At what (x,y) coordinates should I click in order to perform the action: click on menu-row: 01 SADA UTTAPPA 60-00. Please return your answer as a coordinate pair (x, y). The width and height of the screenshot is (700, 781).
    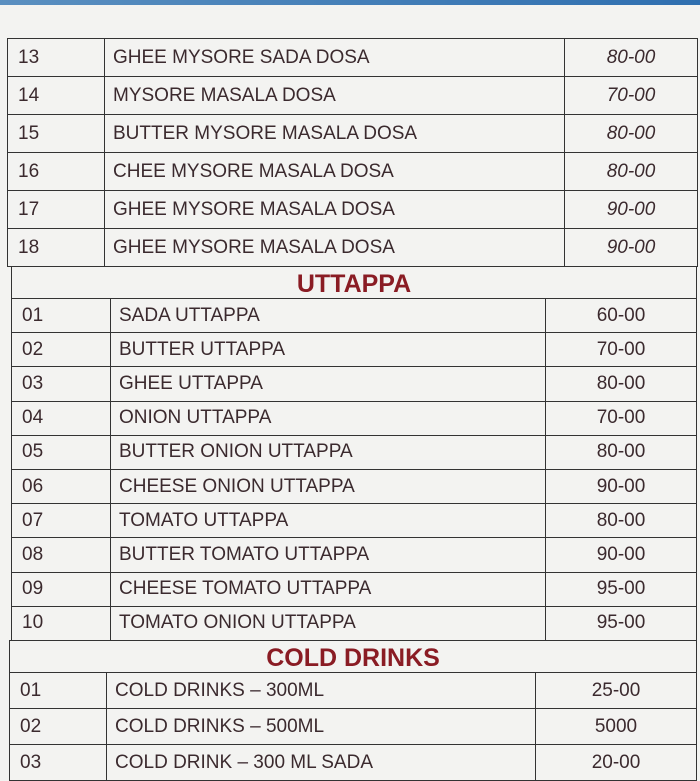
    Looking at the image, I should click on (354, 316).